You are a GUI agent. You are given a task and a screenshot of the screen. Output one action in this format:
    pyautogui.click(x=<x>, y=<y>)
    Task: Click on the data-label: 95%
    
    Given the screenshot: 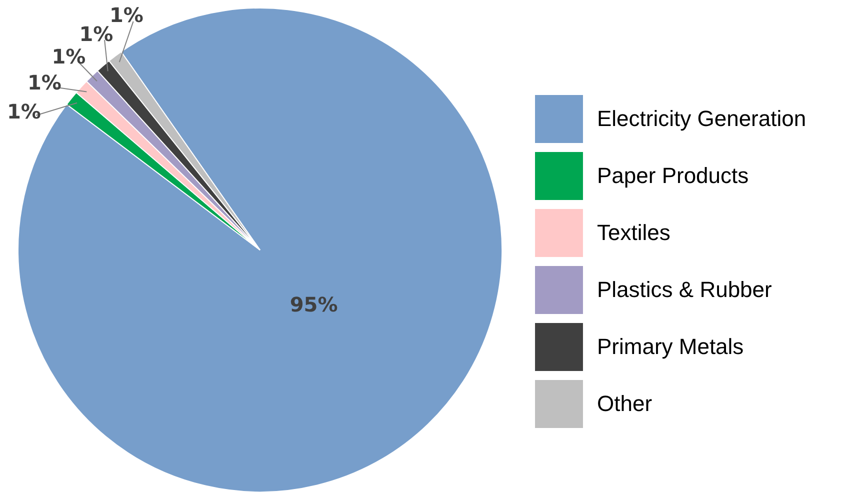 What is the action you would take?
    pyautogui.click(x=314, y=304)
    